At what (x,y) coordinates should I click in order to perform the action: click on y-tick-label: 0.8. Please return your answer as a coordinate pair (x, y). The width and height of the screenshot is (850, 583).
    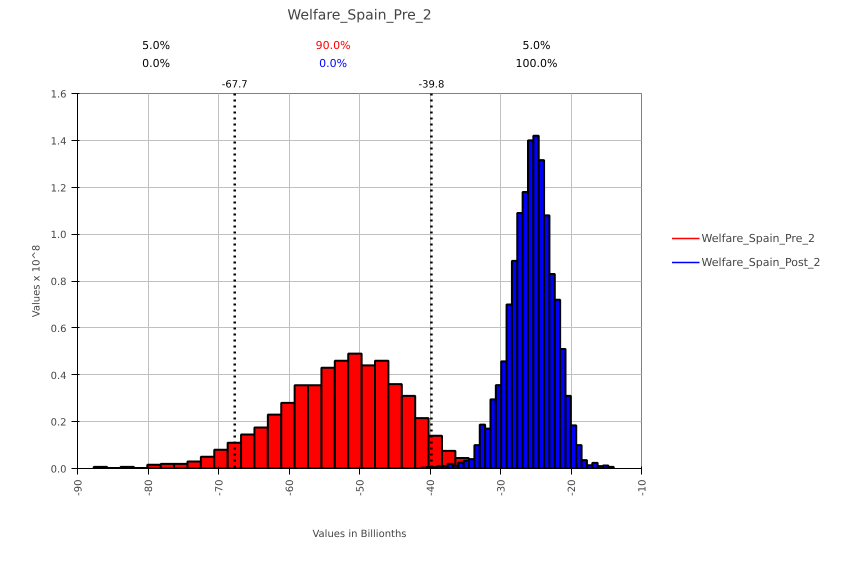
    Looking at the image, I should click on (58, 282).